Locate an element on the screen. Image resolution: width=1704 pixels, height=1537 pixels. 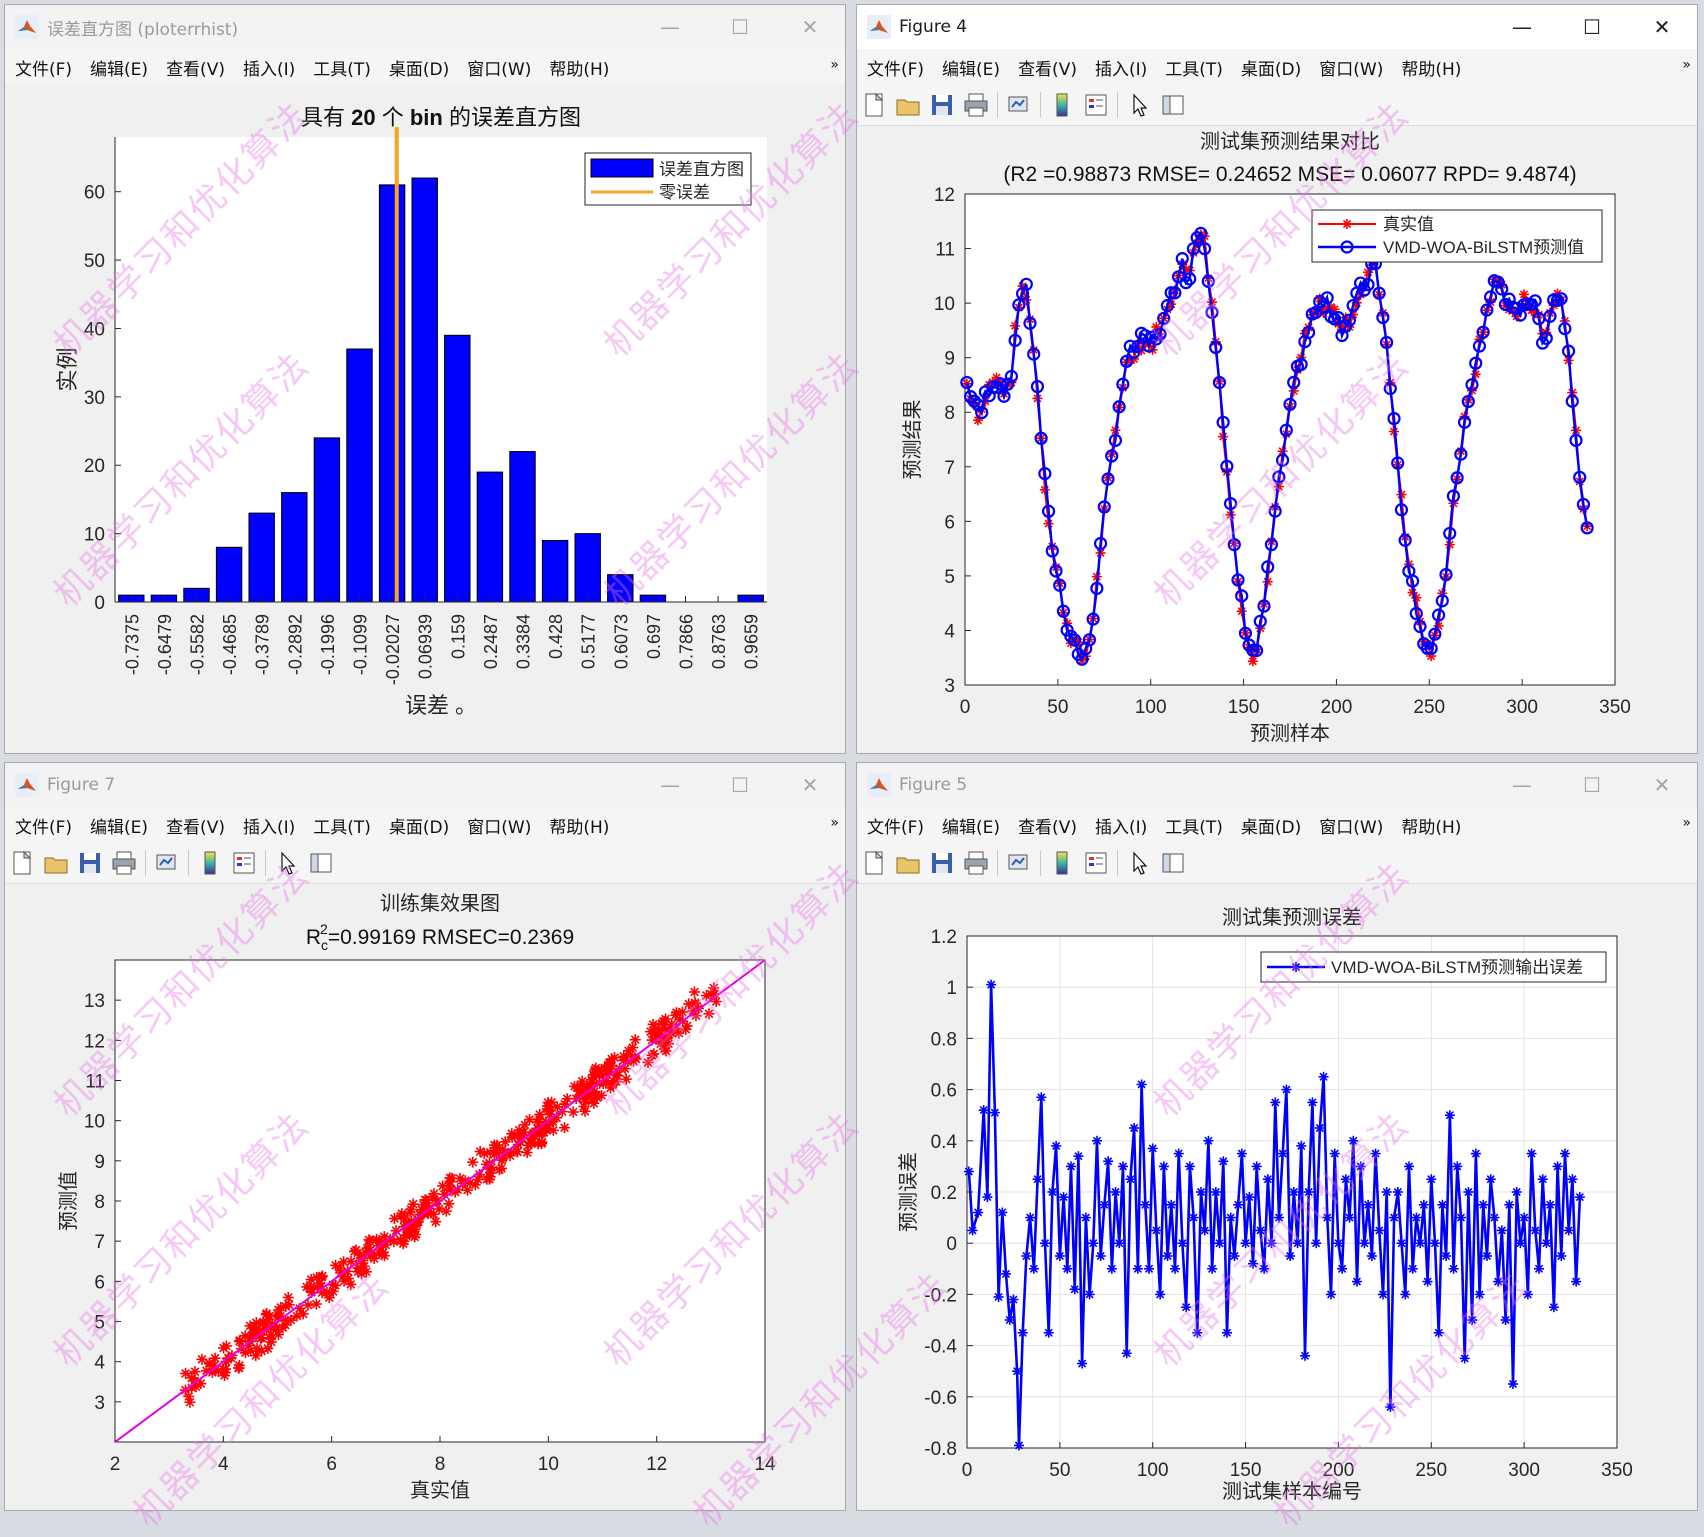
fig4-titlebar: Figure 4 — ☐ ✕ is located at coordinates (1277, 27).